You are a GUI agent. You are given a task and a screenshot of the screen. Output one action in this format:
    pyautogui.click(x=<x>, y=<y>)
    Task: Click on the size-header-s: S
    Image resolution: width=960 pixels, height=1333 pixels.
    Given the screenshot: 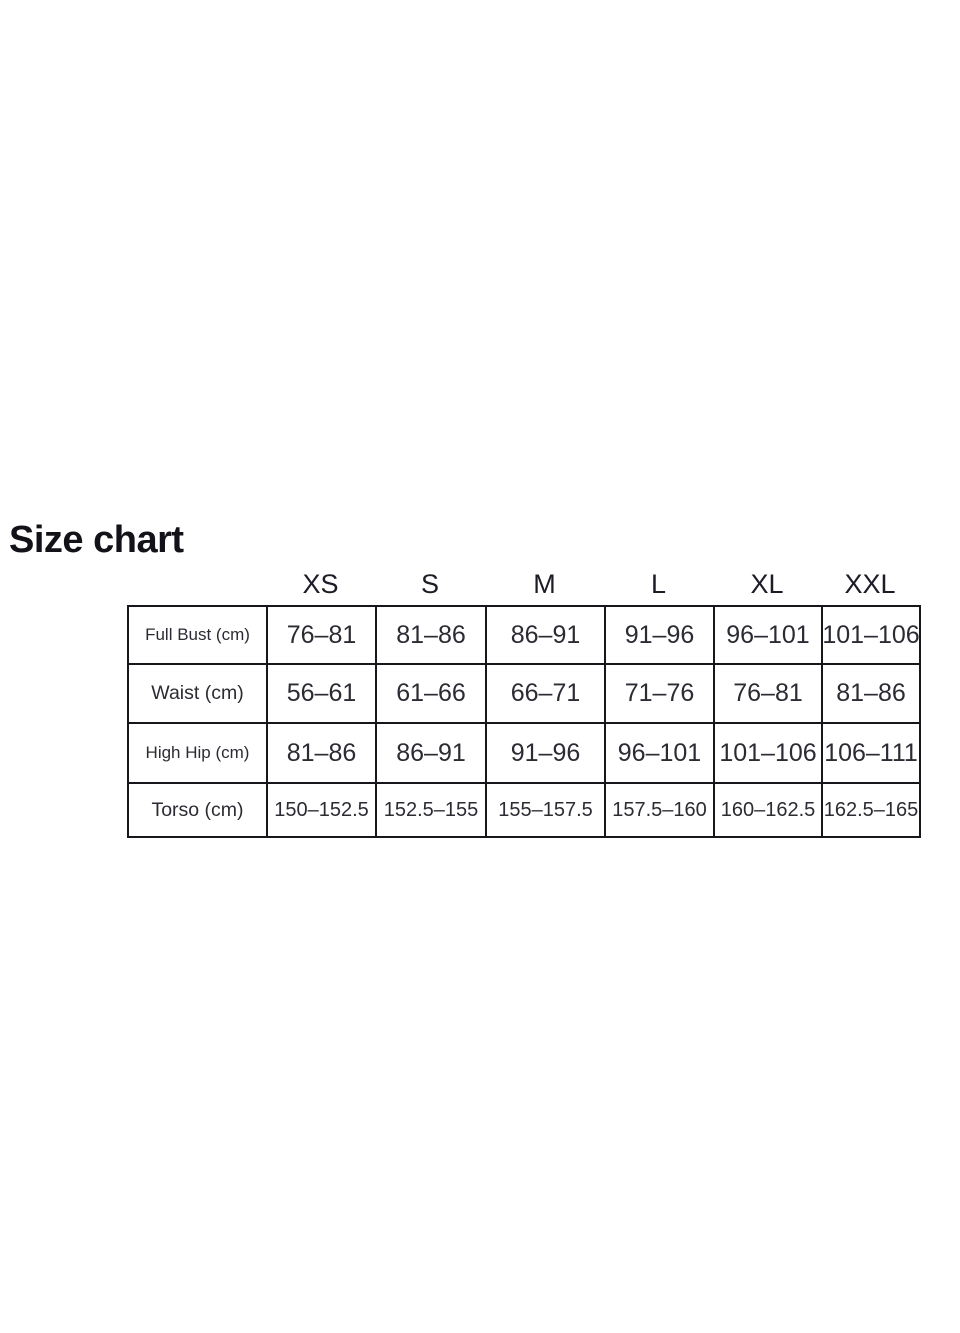 What is the action you would take?
    pyautogui.click(x=429, y=584)
    